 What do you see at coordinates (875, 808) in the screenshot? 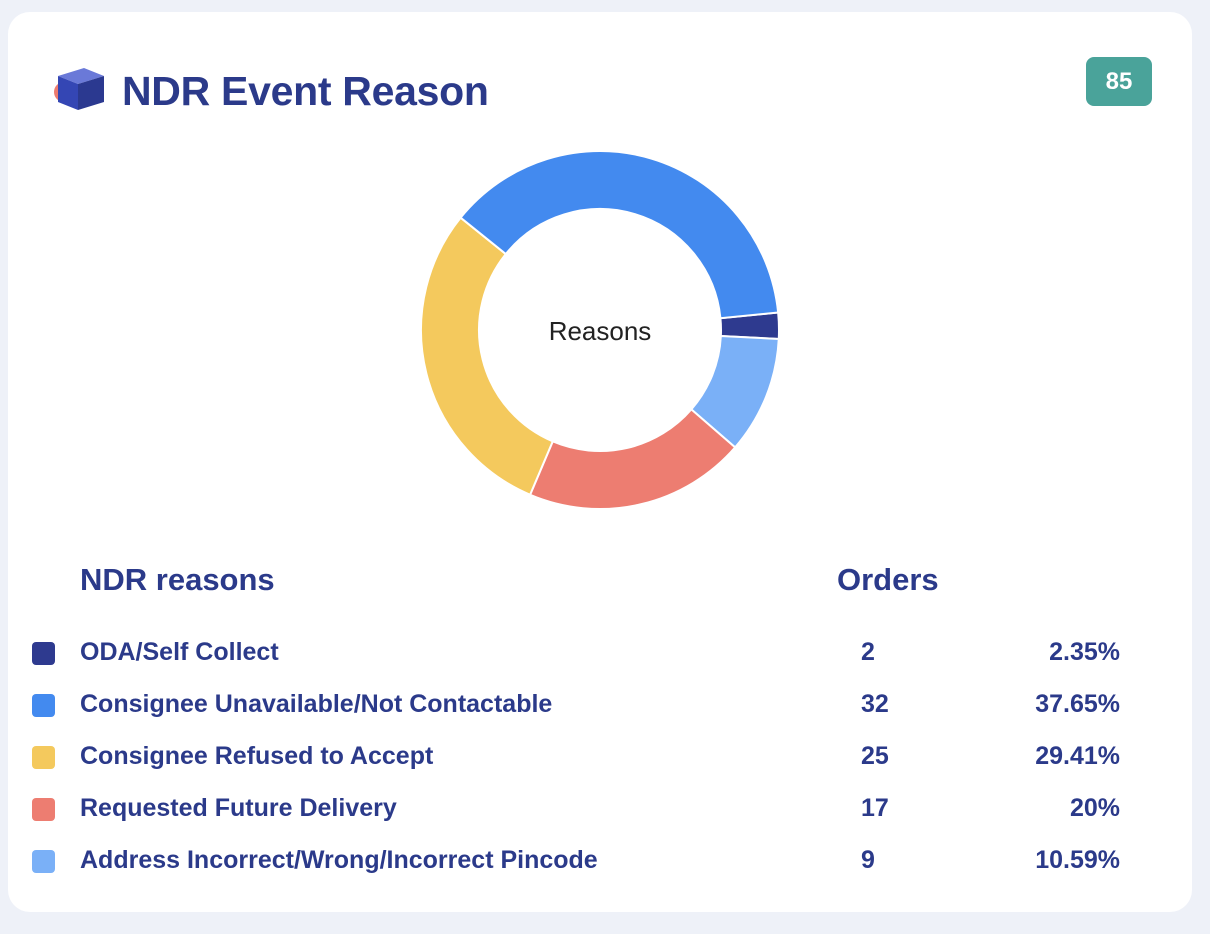
I see `order-count: 17` at bounding box center [875, 808].